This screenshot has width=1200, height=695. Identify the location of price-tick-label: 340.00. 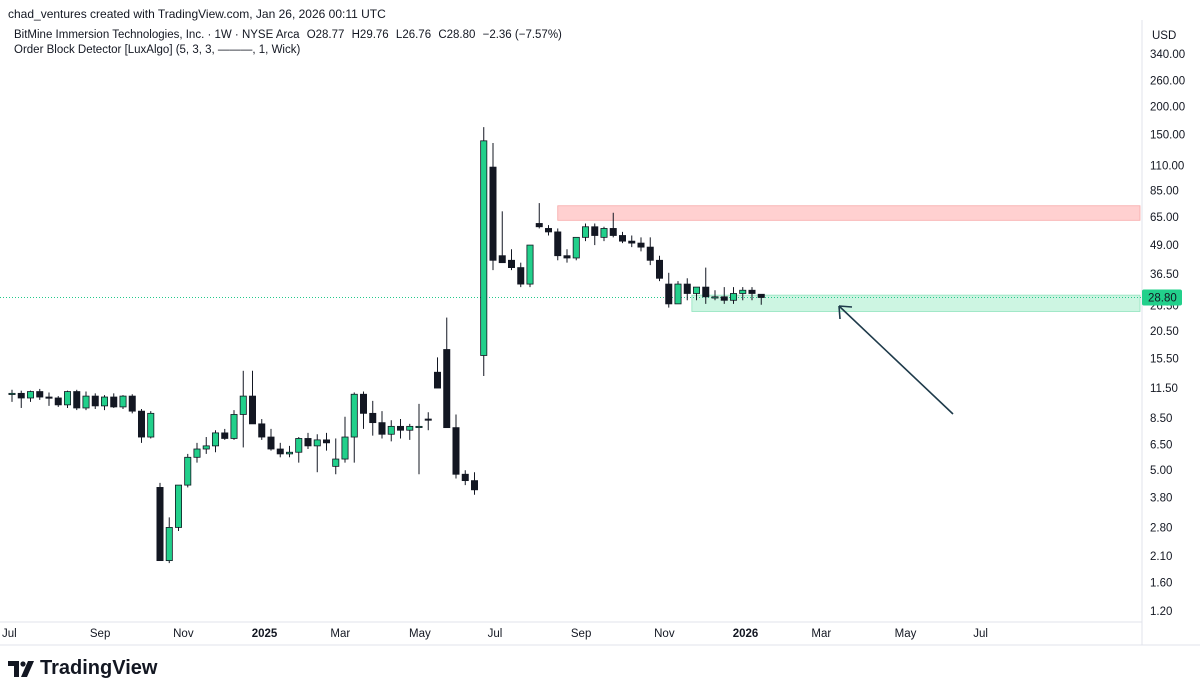
(1167, 55).